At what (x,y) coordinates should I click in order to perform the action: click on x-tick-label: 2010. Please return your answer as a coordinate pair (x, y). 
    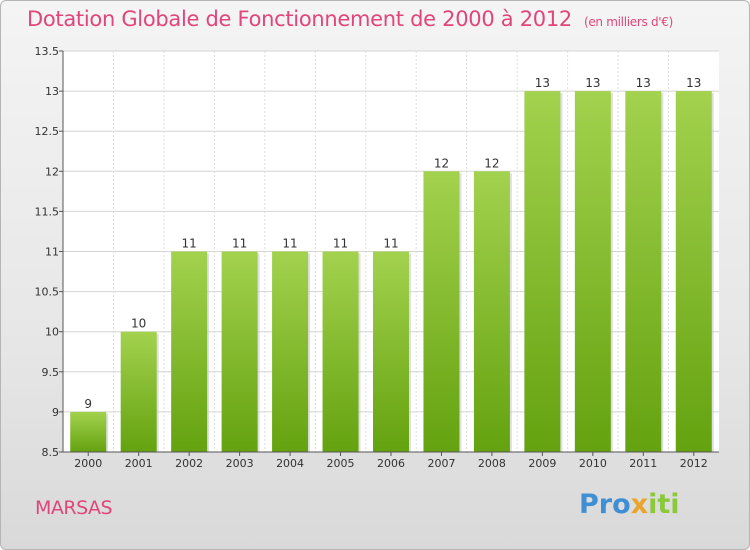
    Looking at the image, I should click on (593, 463).